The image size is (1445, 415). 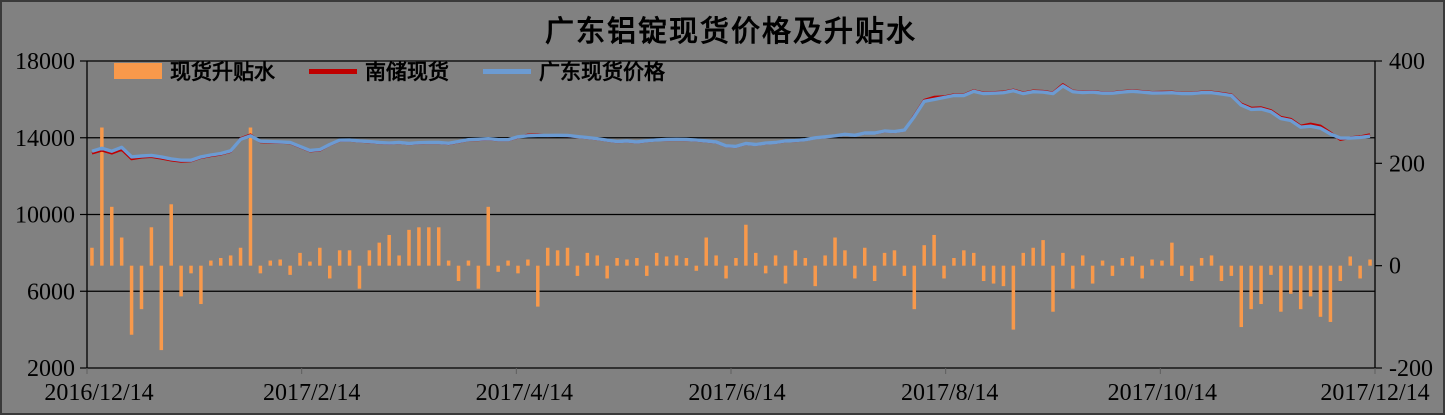 I want to click on legend-item-guangdong: 广东现货价格, so click(x=574, y=71).